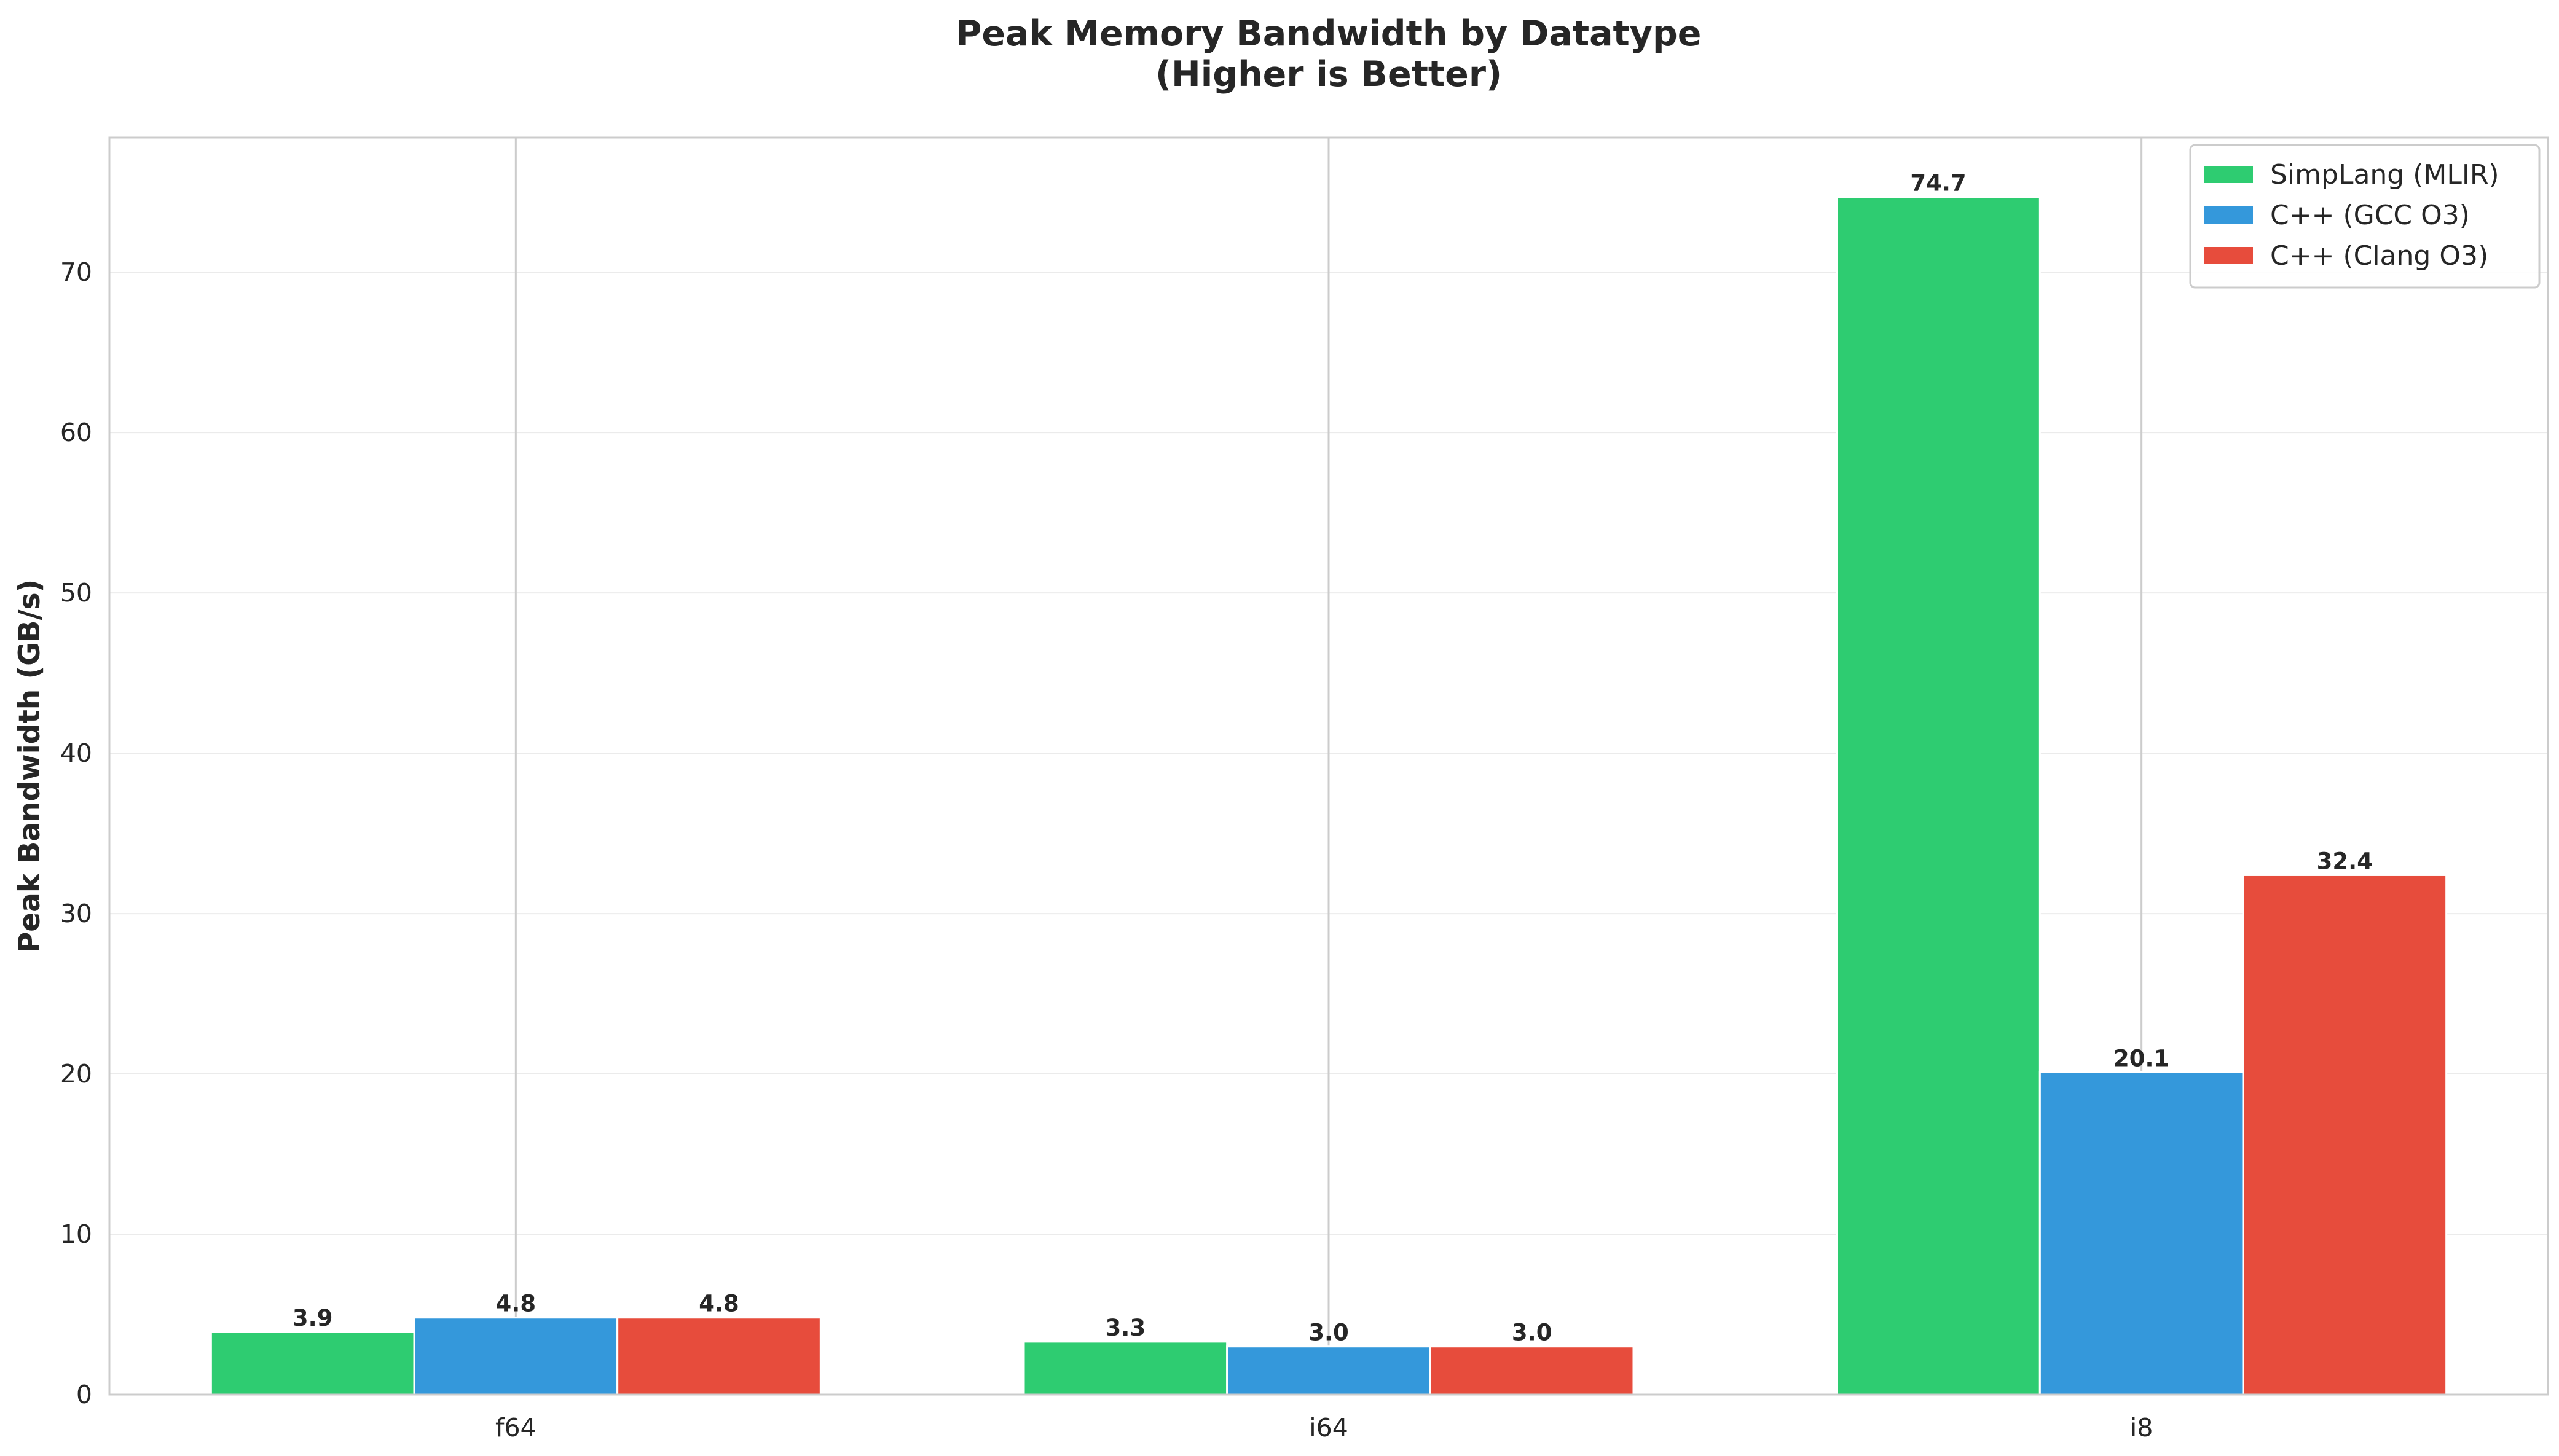  Describe the element at coordinates (1938, 183) in the screenshot. I see `data-label-0-2: 74.7` at that location.